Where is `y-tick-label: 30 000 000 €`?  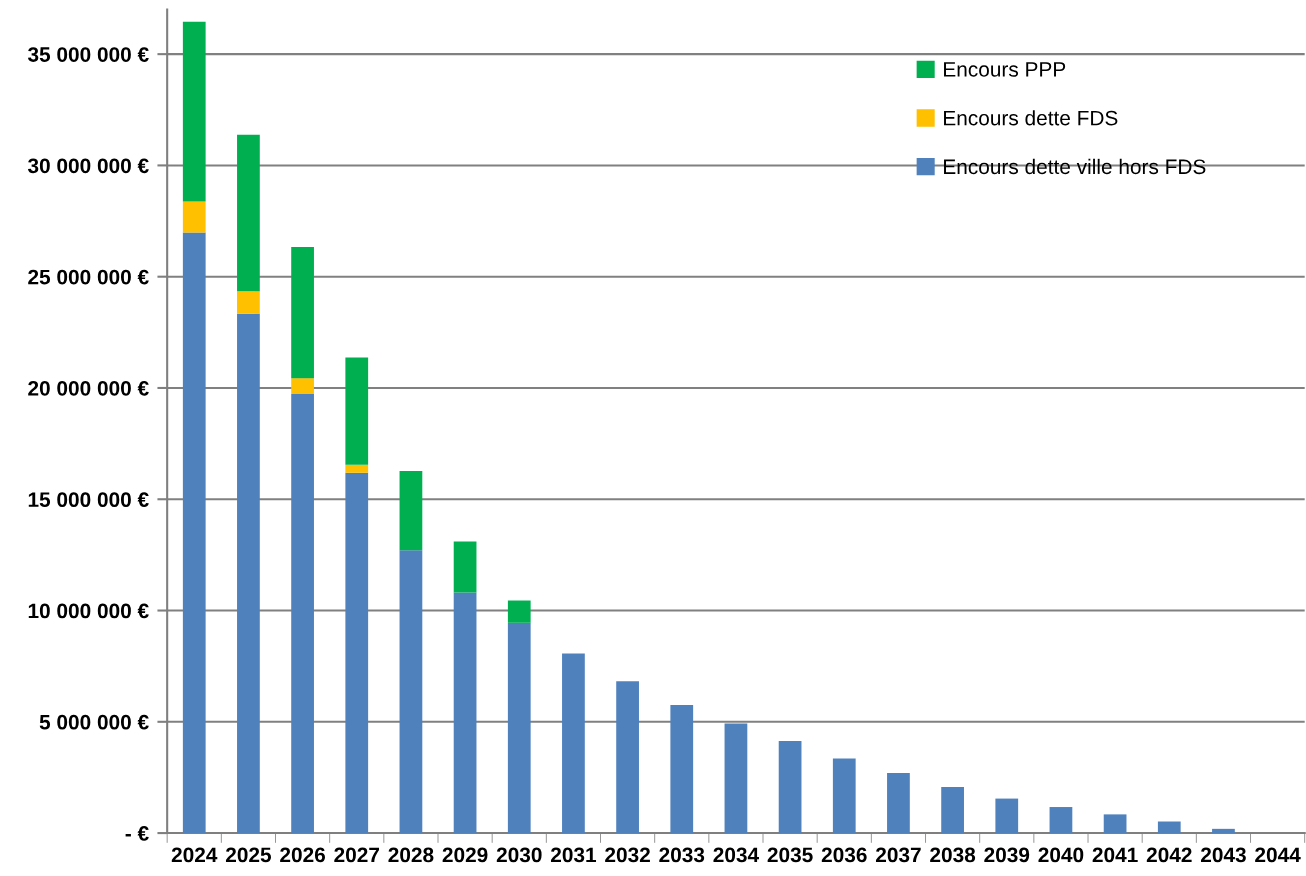 y-tick-label: 30 000 000 € is located at coordinates (88, 166).